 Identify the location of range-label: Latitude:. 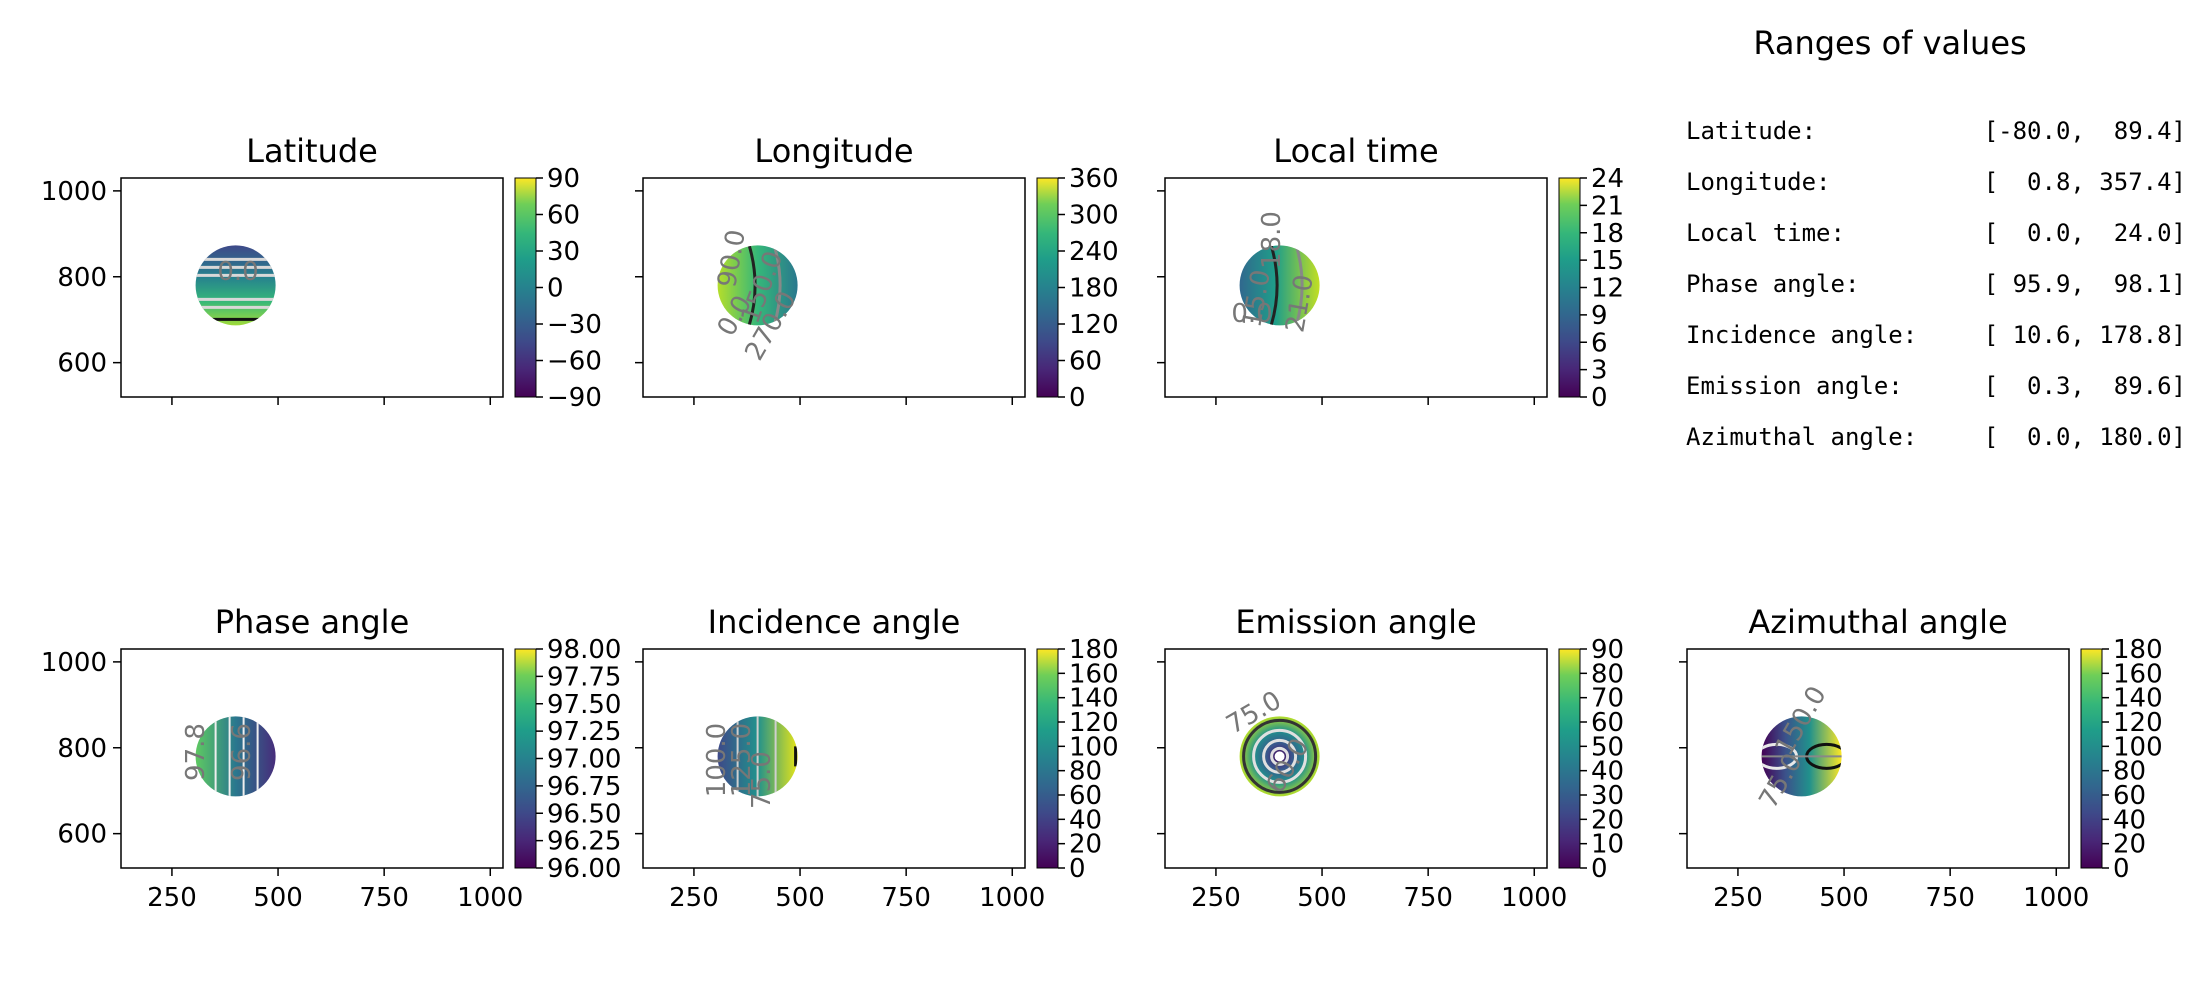
(1751, 131).